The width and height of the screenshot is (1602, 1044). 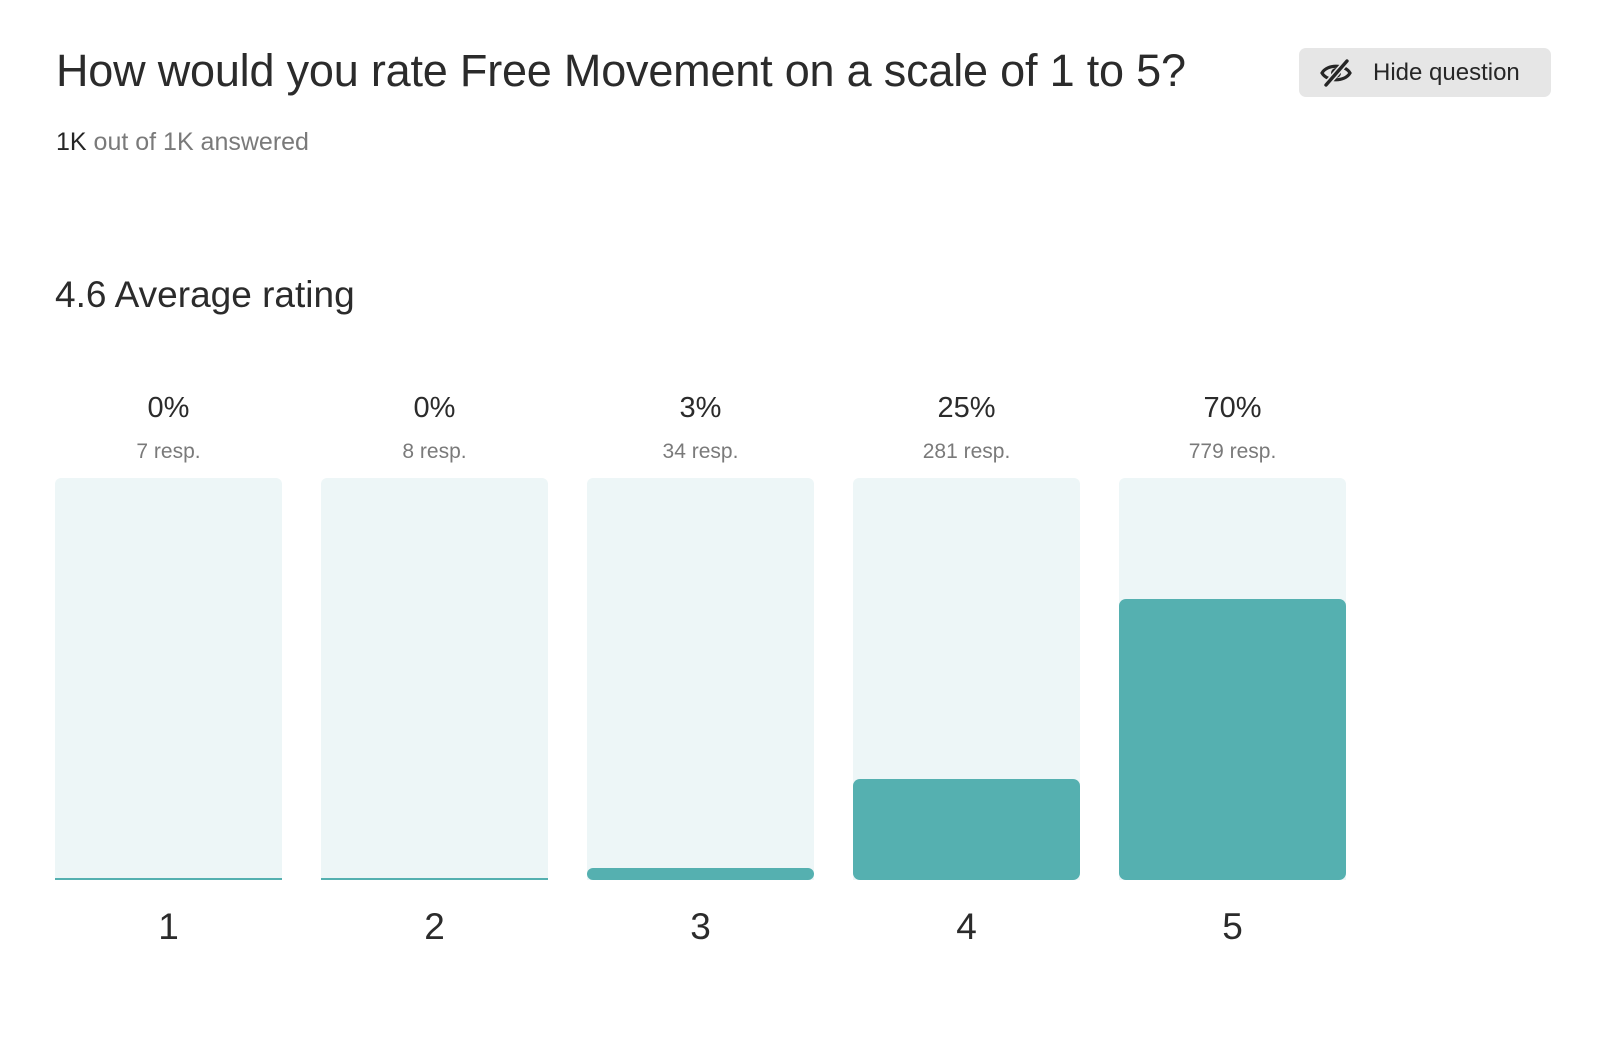 I want to click on bar-response-count: 8 resp., so click(x=434, y=451).